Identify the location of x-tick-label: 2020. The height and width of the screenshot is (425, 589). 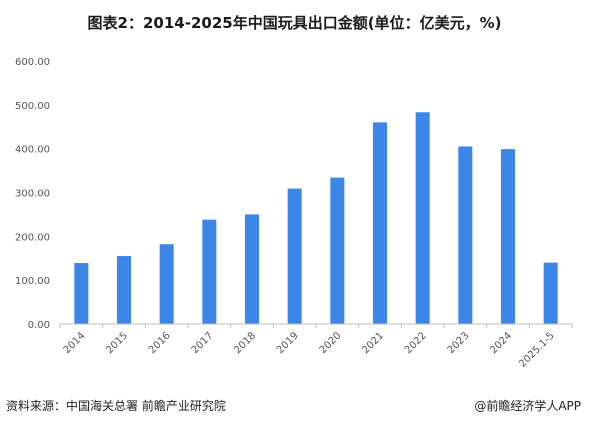
(331, 343).